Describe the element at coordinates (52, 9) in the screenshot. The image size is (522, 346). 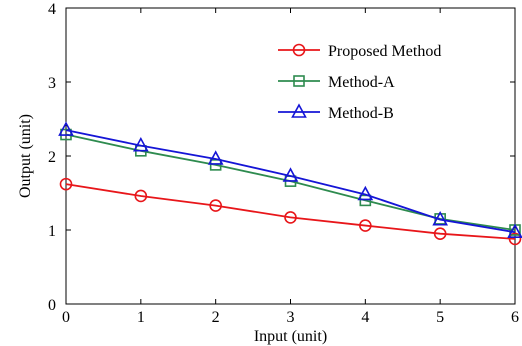
I see `y-tick-label: 4` at that location.